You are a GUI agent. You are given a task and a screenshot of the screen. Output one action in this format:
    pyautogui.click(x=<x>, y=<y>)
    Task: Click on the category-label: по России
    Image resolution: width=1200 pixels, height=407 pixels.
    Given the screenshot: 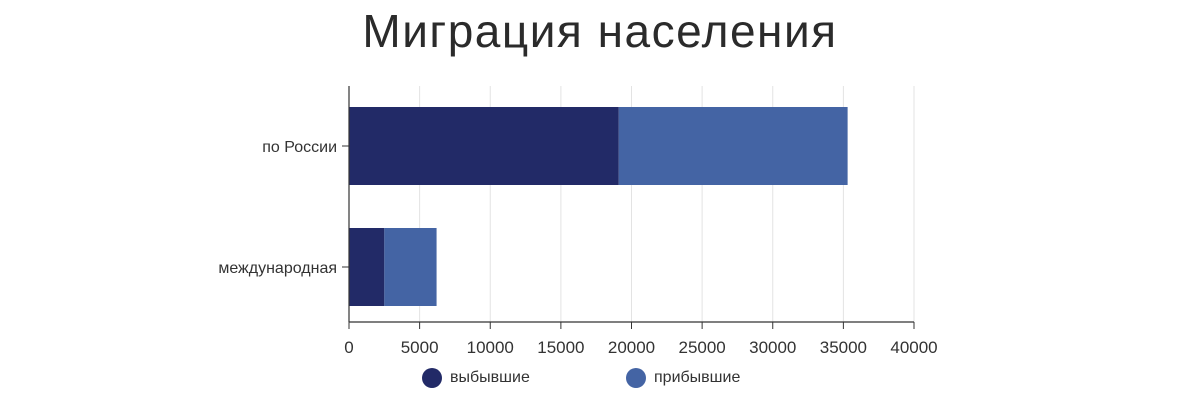 What is the action you would take?
    pyautogui.click(x=299, y=147)
    